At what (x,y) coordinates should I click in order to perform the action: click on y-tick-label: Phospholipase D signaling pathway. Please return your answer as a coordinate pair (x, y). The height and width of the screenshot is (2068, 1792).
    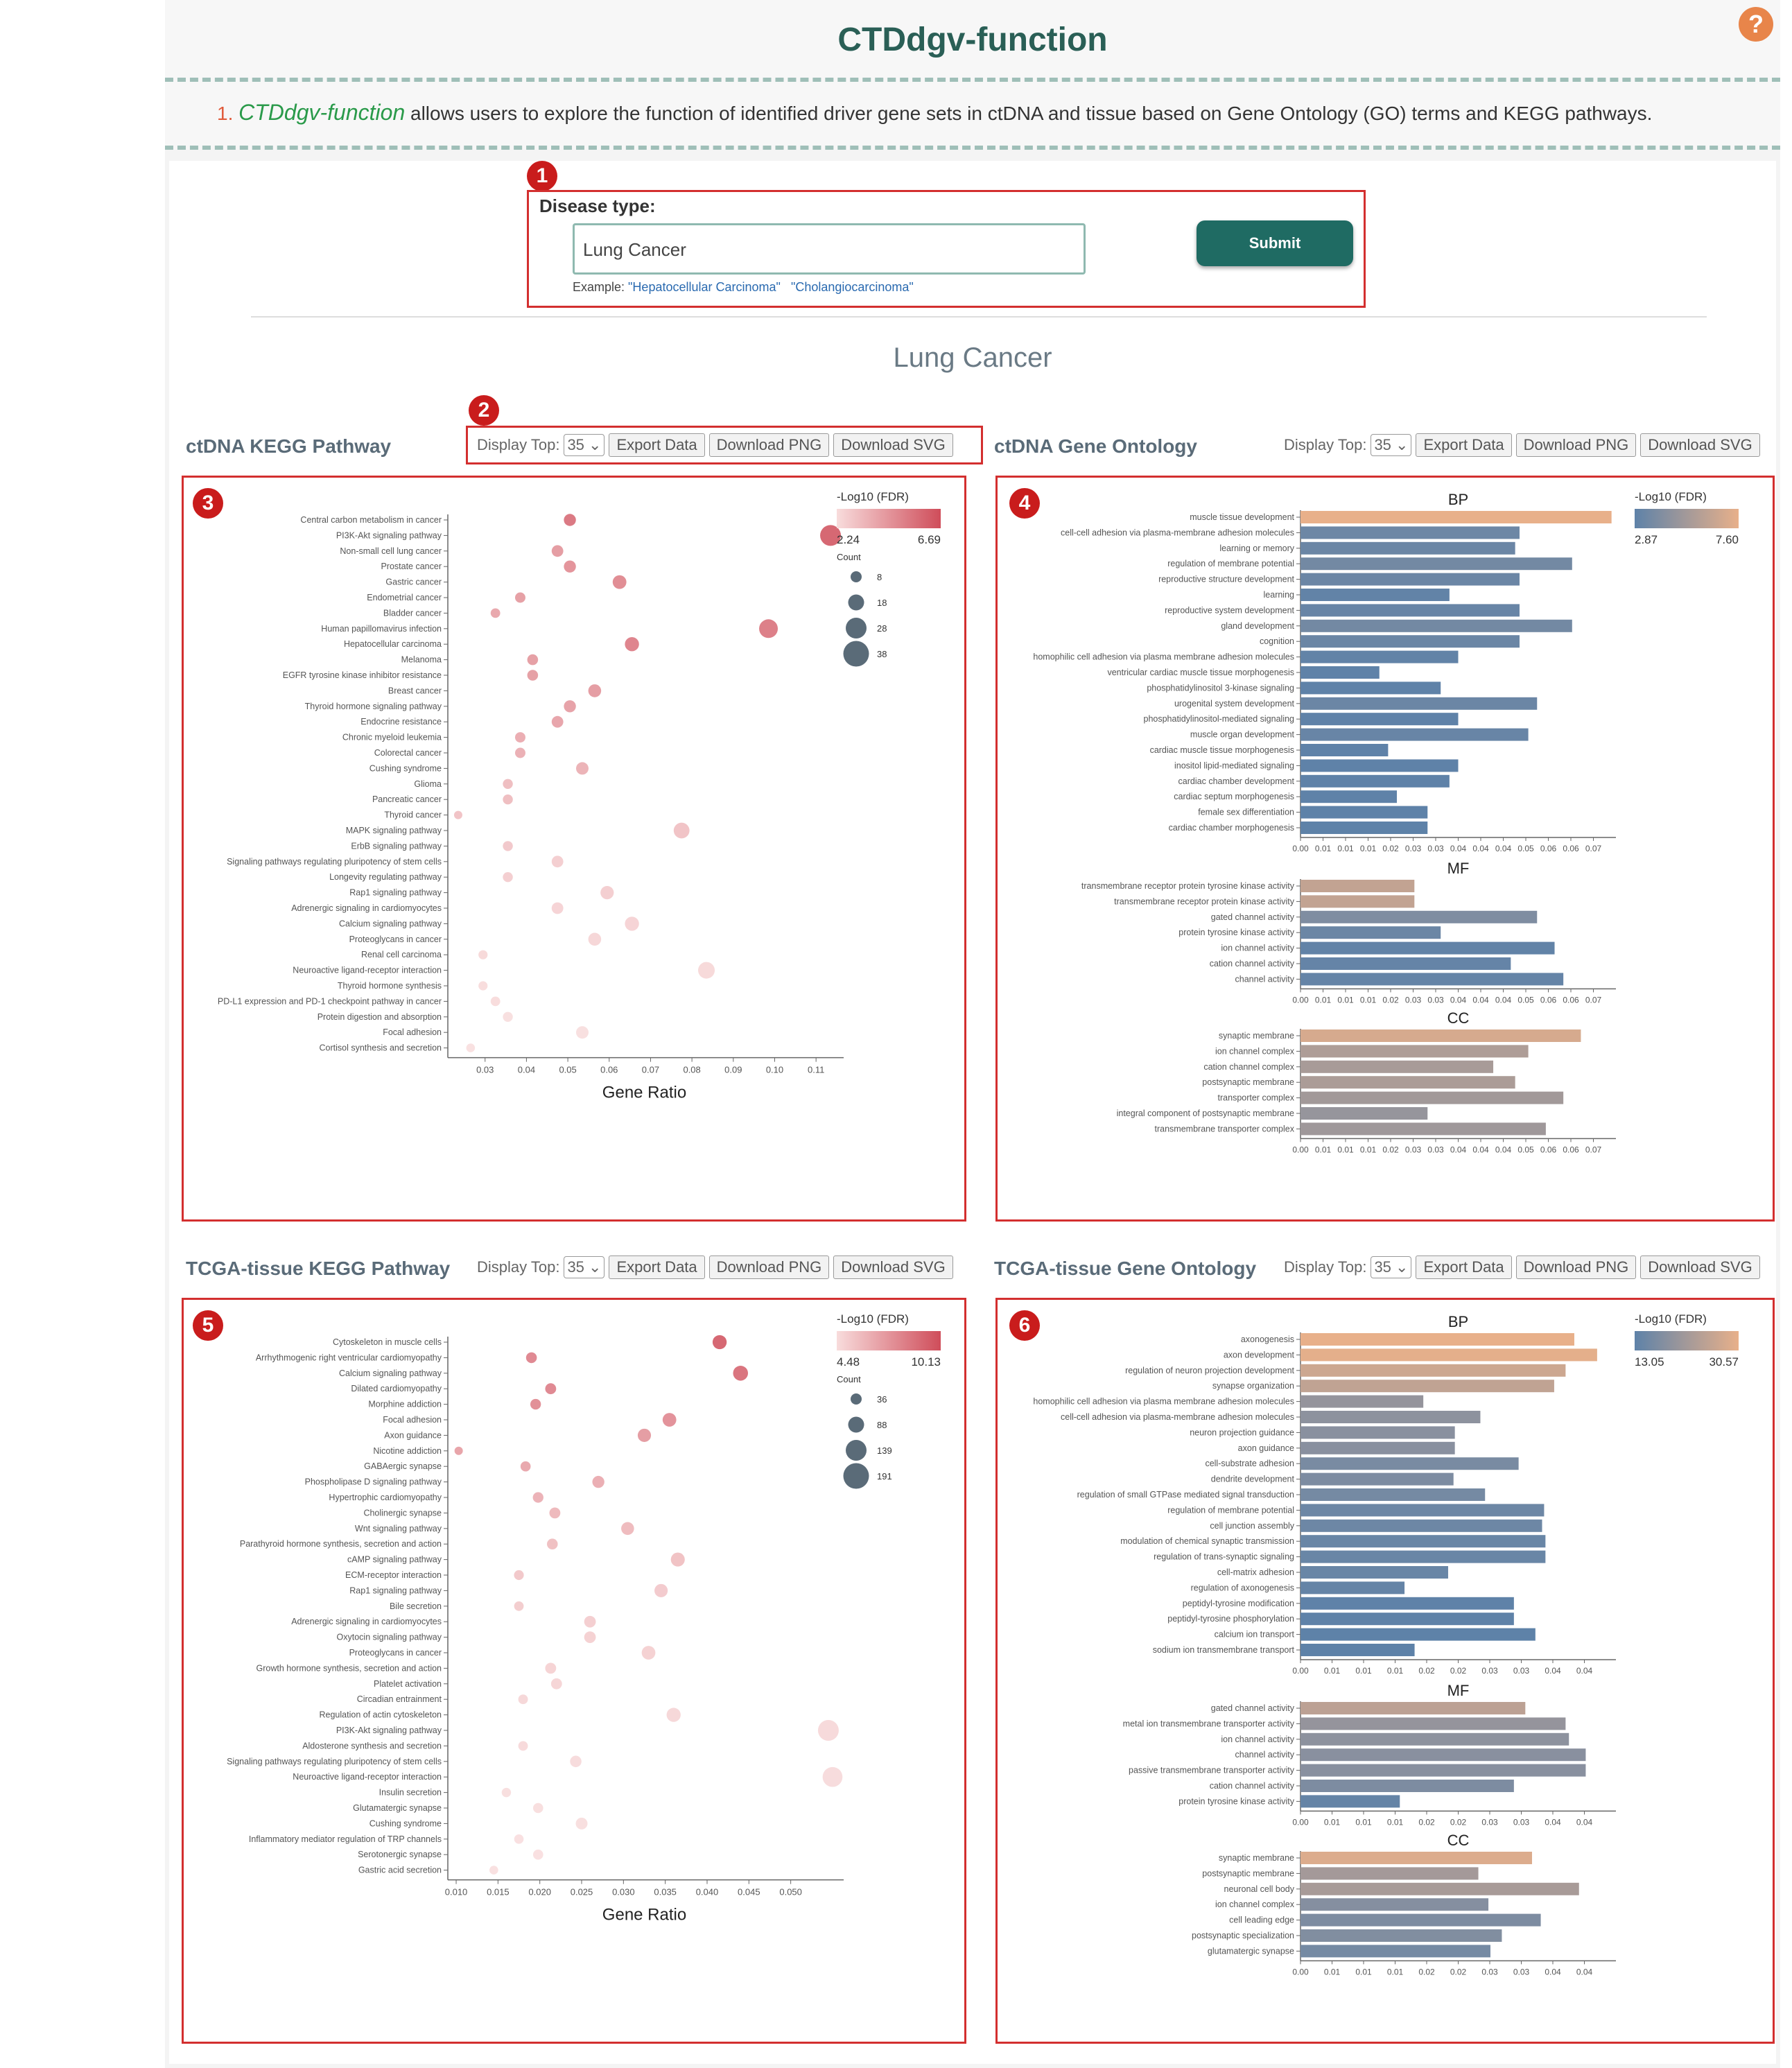
    Looking at the image, I should click on (373, 1482).